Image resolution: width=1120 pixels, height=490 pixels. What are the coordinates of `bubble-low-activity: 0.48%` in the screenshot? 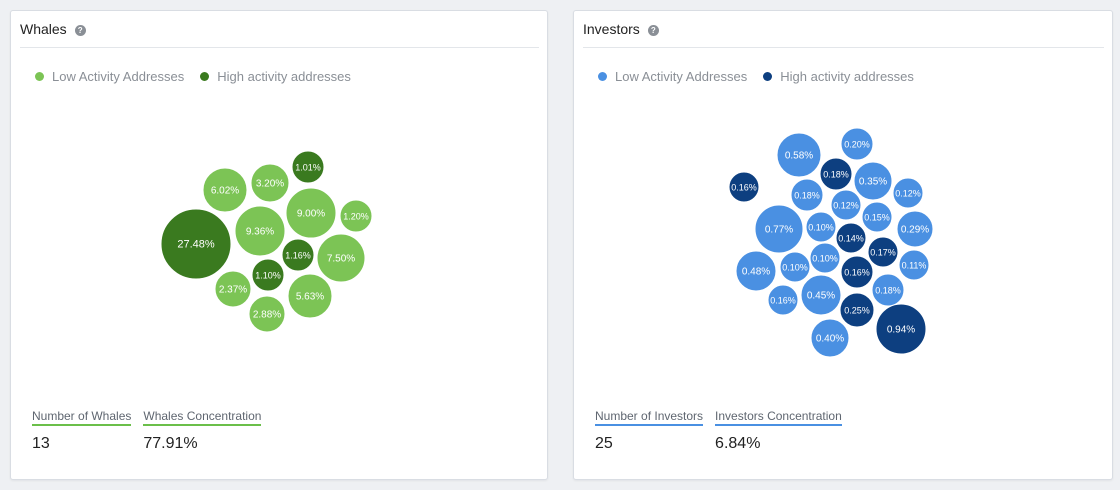 It's located at (756, 271).